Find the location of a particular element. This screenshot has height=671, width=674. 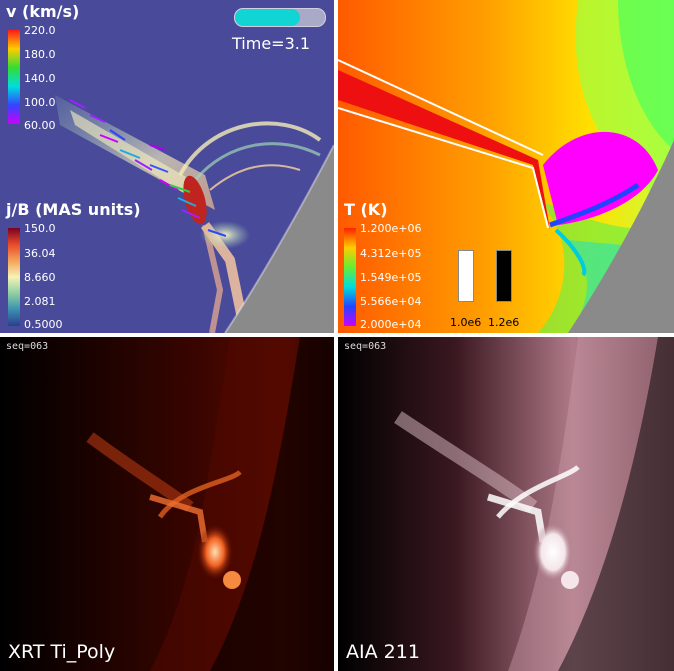

time-progress-bar is located at coordinates (280, 17).